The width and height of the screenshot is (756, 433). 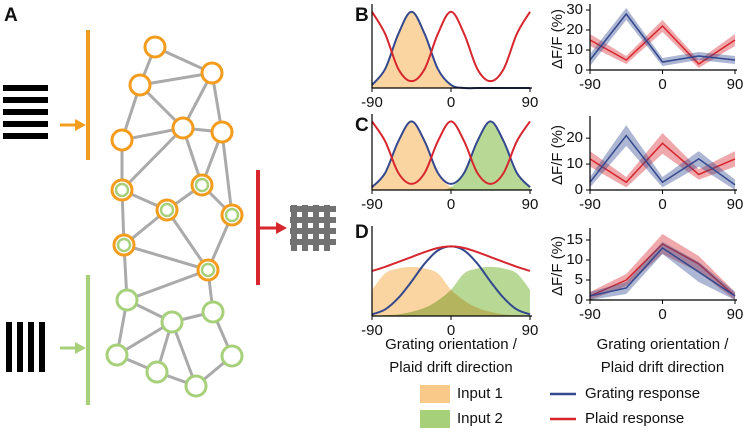 What do you see at coordinates (11, 15) in the screenshot?
I see `panel-label: A` at bounding box center [11, 15].